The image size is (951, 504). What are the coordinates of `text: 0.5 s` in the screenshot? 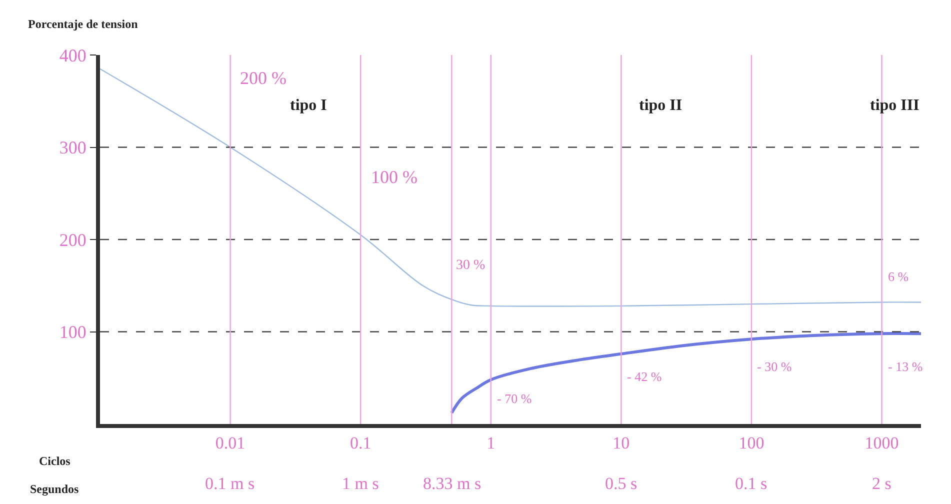 It's located at (621, 483).